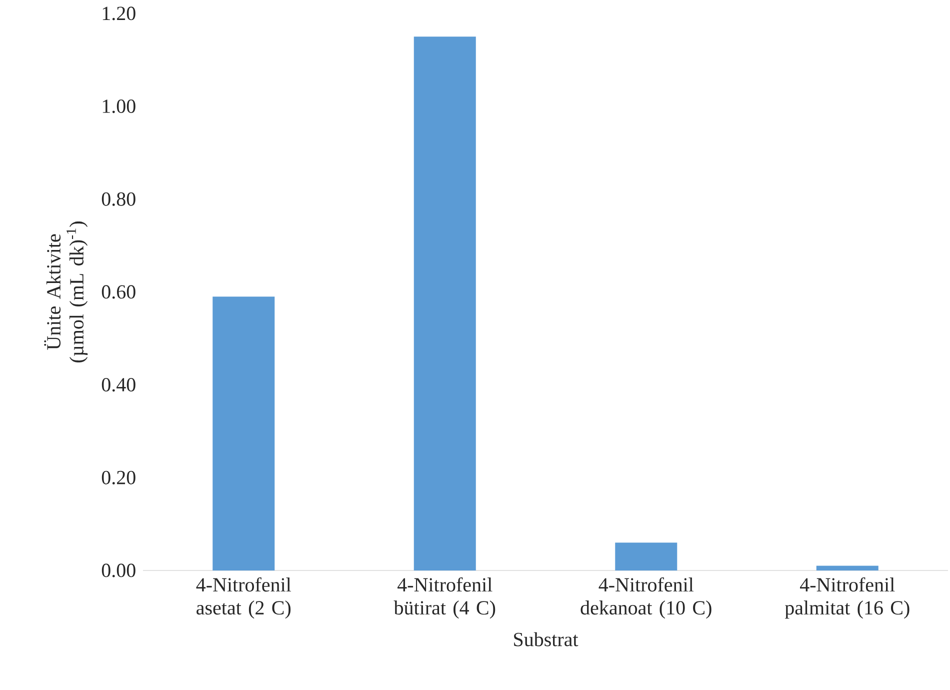  Describe the element at coordinates (445, 597) in the screenshot. I see `x-tick-label: 4-Nitrofenil bütirat (4 C)` at that location.